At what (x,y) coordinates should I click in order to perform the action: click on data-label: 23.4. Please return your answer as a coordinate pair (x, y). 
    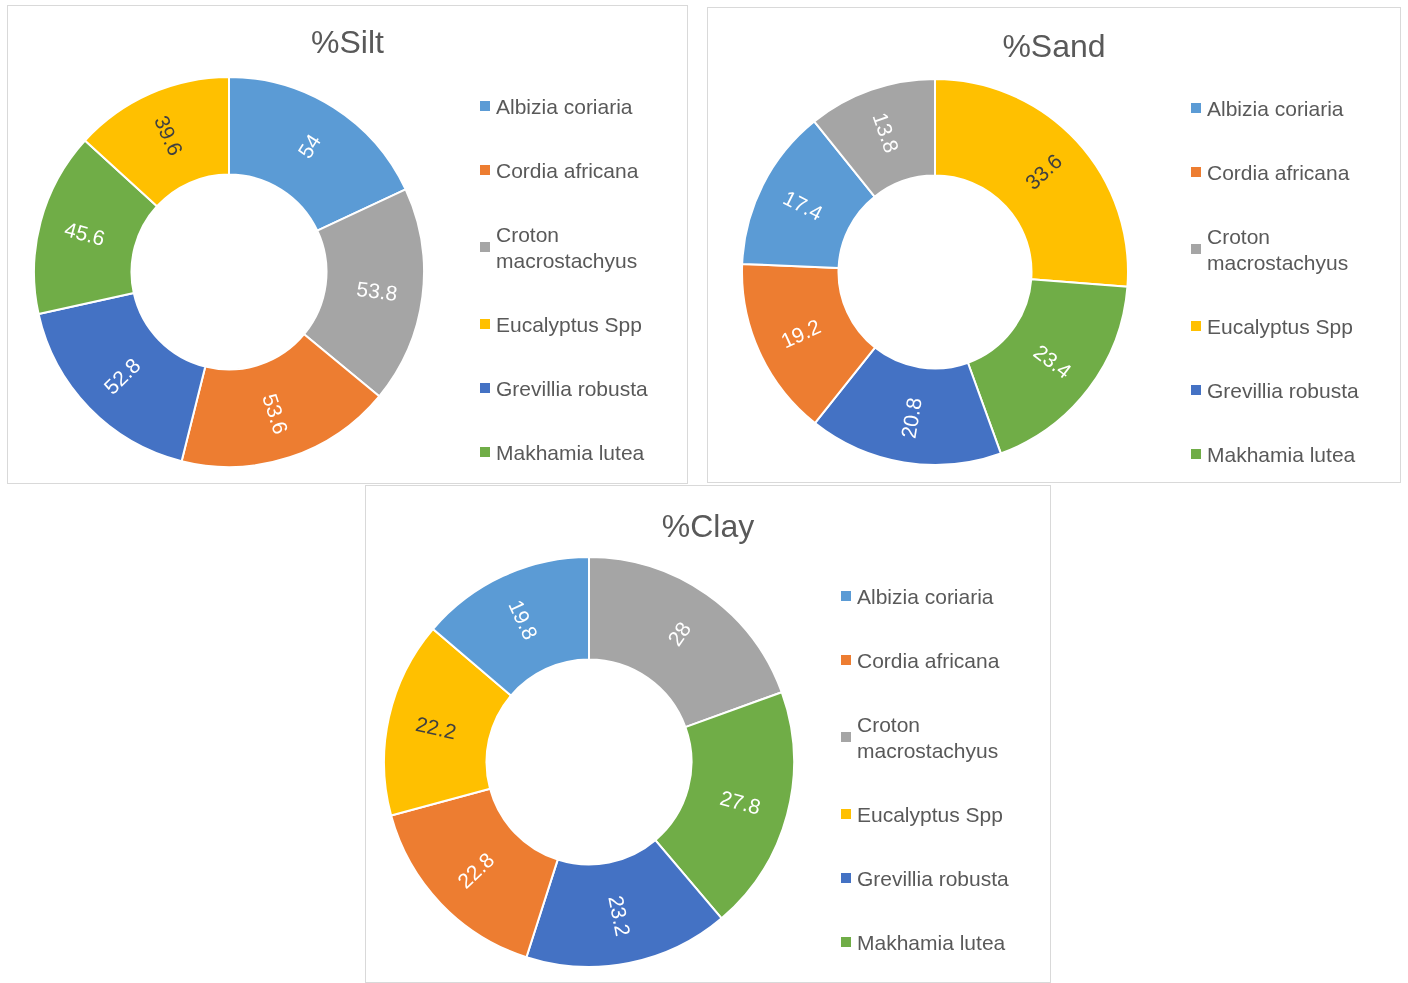
    Looking at the image, I should click on (1053, 361).